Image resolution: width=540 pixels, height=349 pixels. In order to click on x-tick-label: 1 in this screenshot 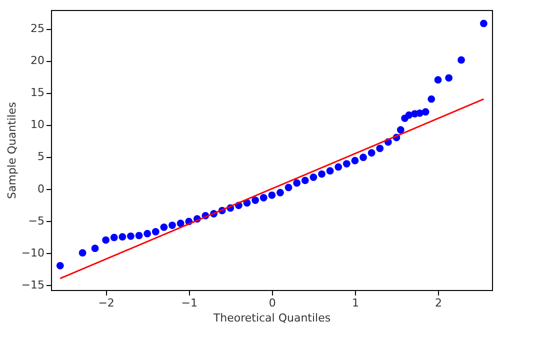, I will do `click(355, 303)`.